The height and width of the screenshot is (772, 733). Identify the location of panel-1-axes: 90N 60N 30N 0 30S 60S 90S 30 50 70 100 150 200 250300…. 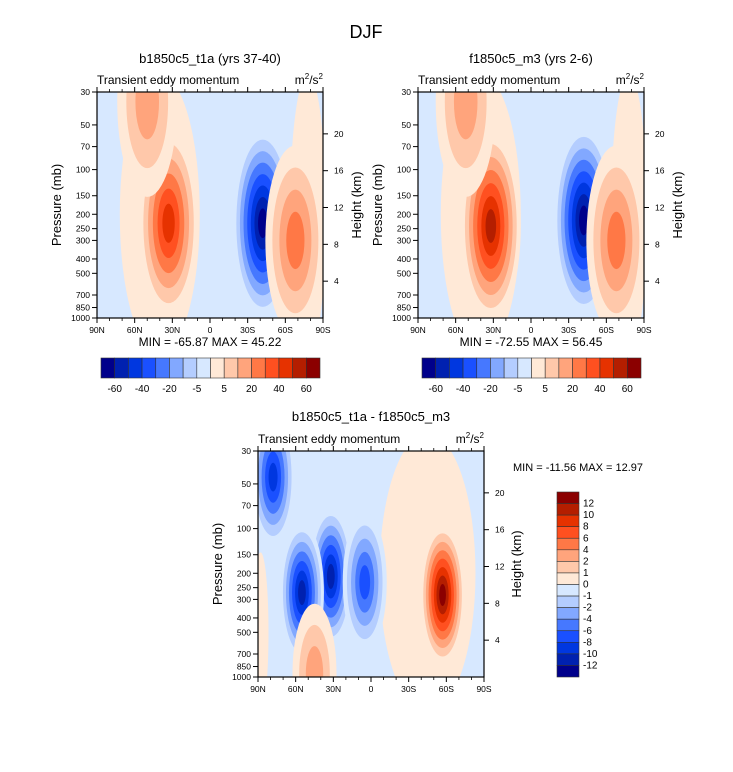
(207, 211).